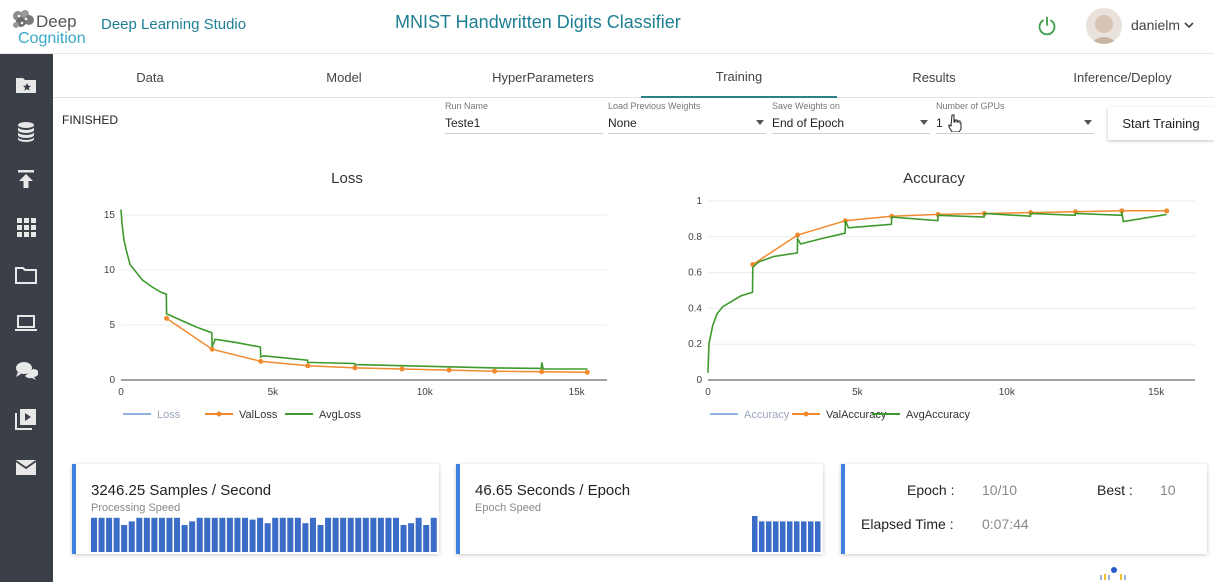  Describe the element at coordinates (750, 415) in the screenshot. I see `accuracy-legend-item-accuracy: Accuracy` at that location.